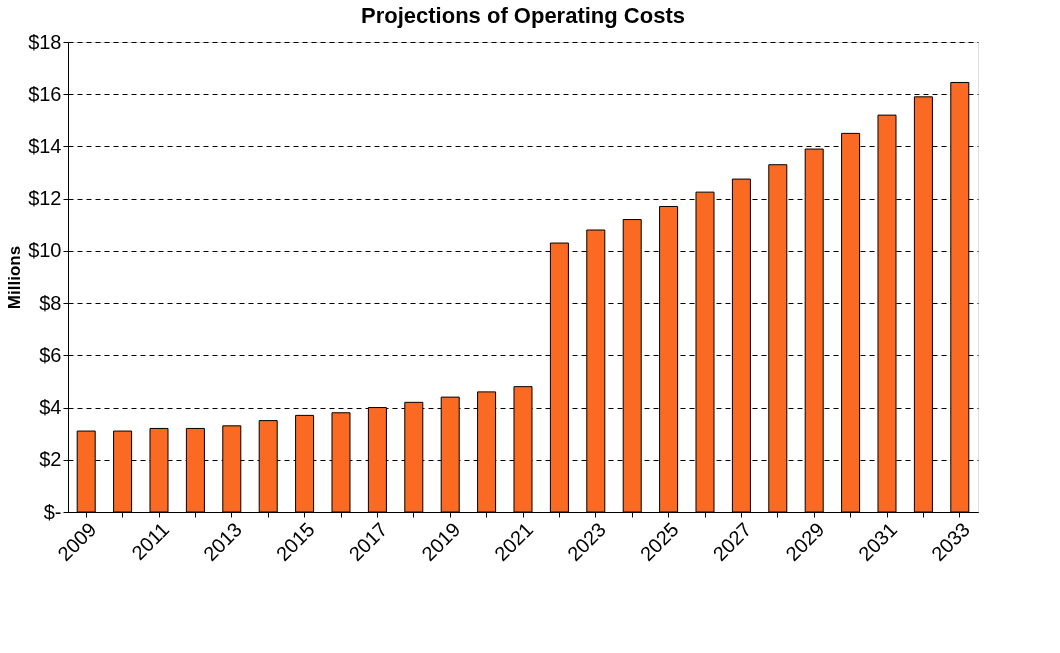 This screenshot has width=1060, height=653. What do you see at coordinates (523, 15) in the screenshot?
I see `chart-title: Projections of Operating Costs` at bounding box center [523, 15].